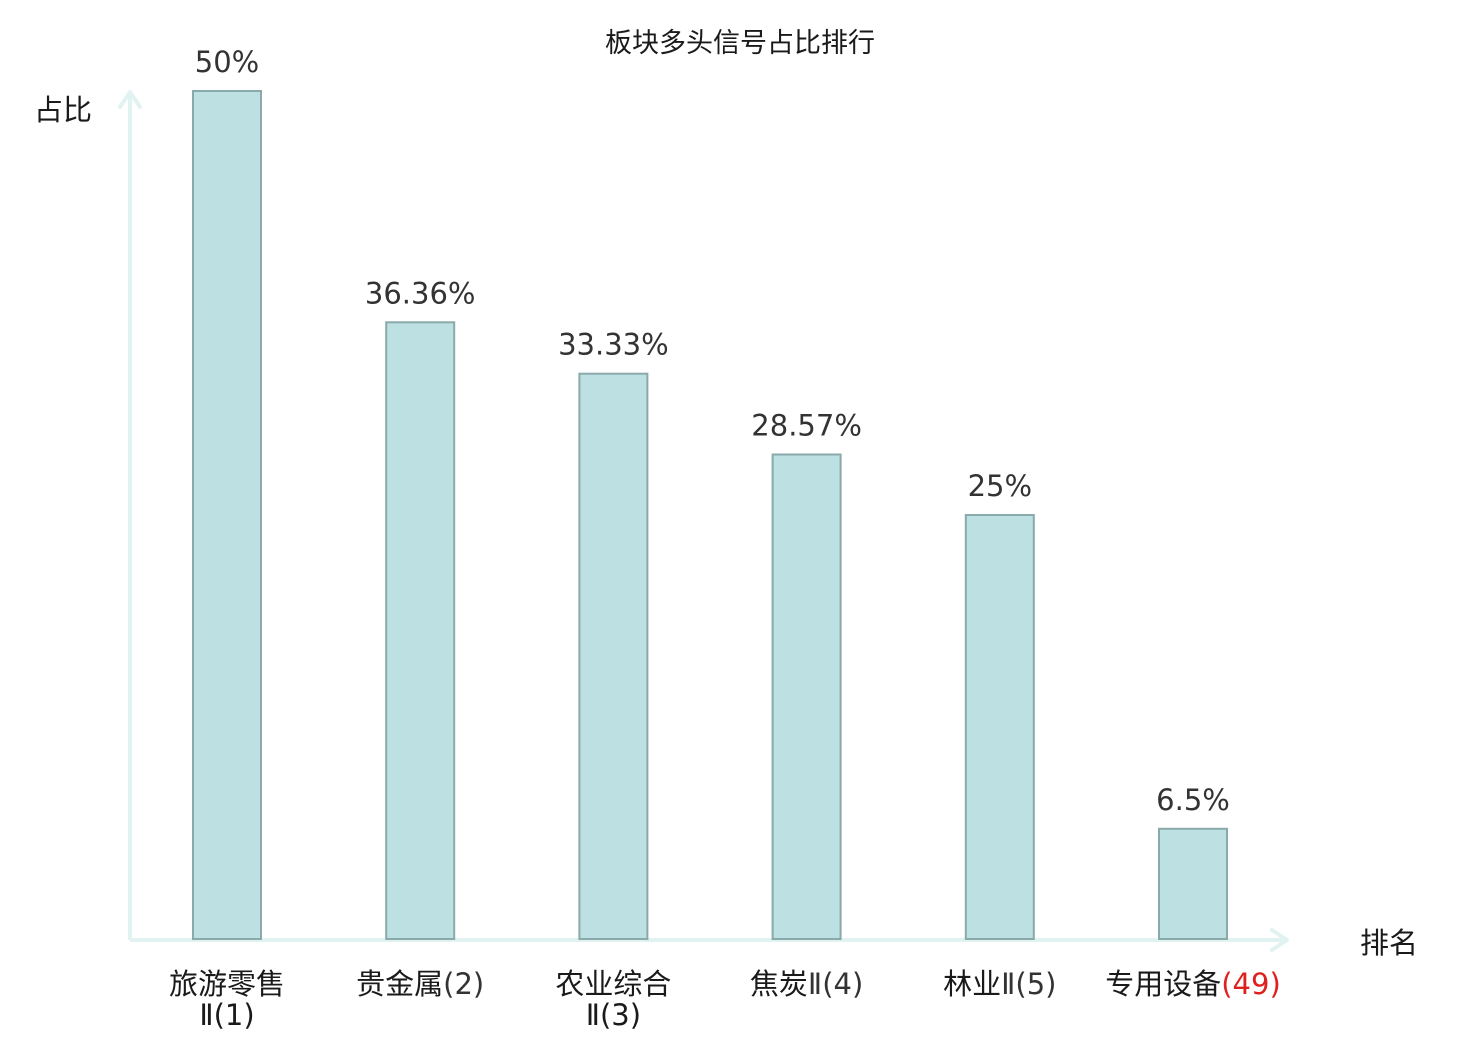  What do you see at coordinates (1279, 940) in the screenshot?
I see `x-axis-arrow` at bounding box center [1279, 940].